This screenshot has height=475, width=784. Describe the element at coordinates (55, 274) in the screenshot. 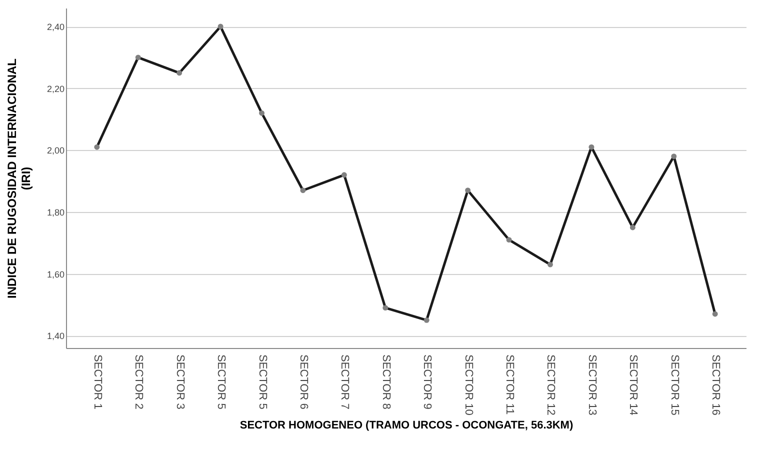

I see `y-tick-label: 1,60` at that location.